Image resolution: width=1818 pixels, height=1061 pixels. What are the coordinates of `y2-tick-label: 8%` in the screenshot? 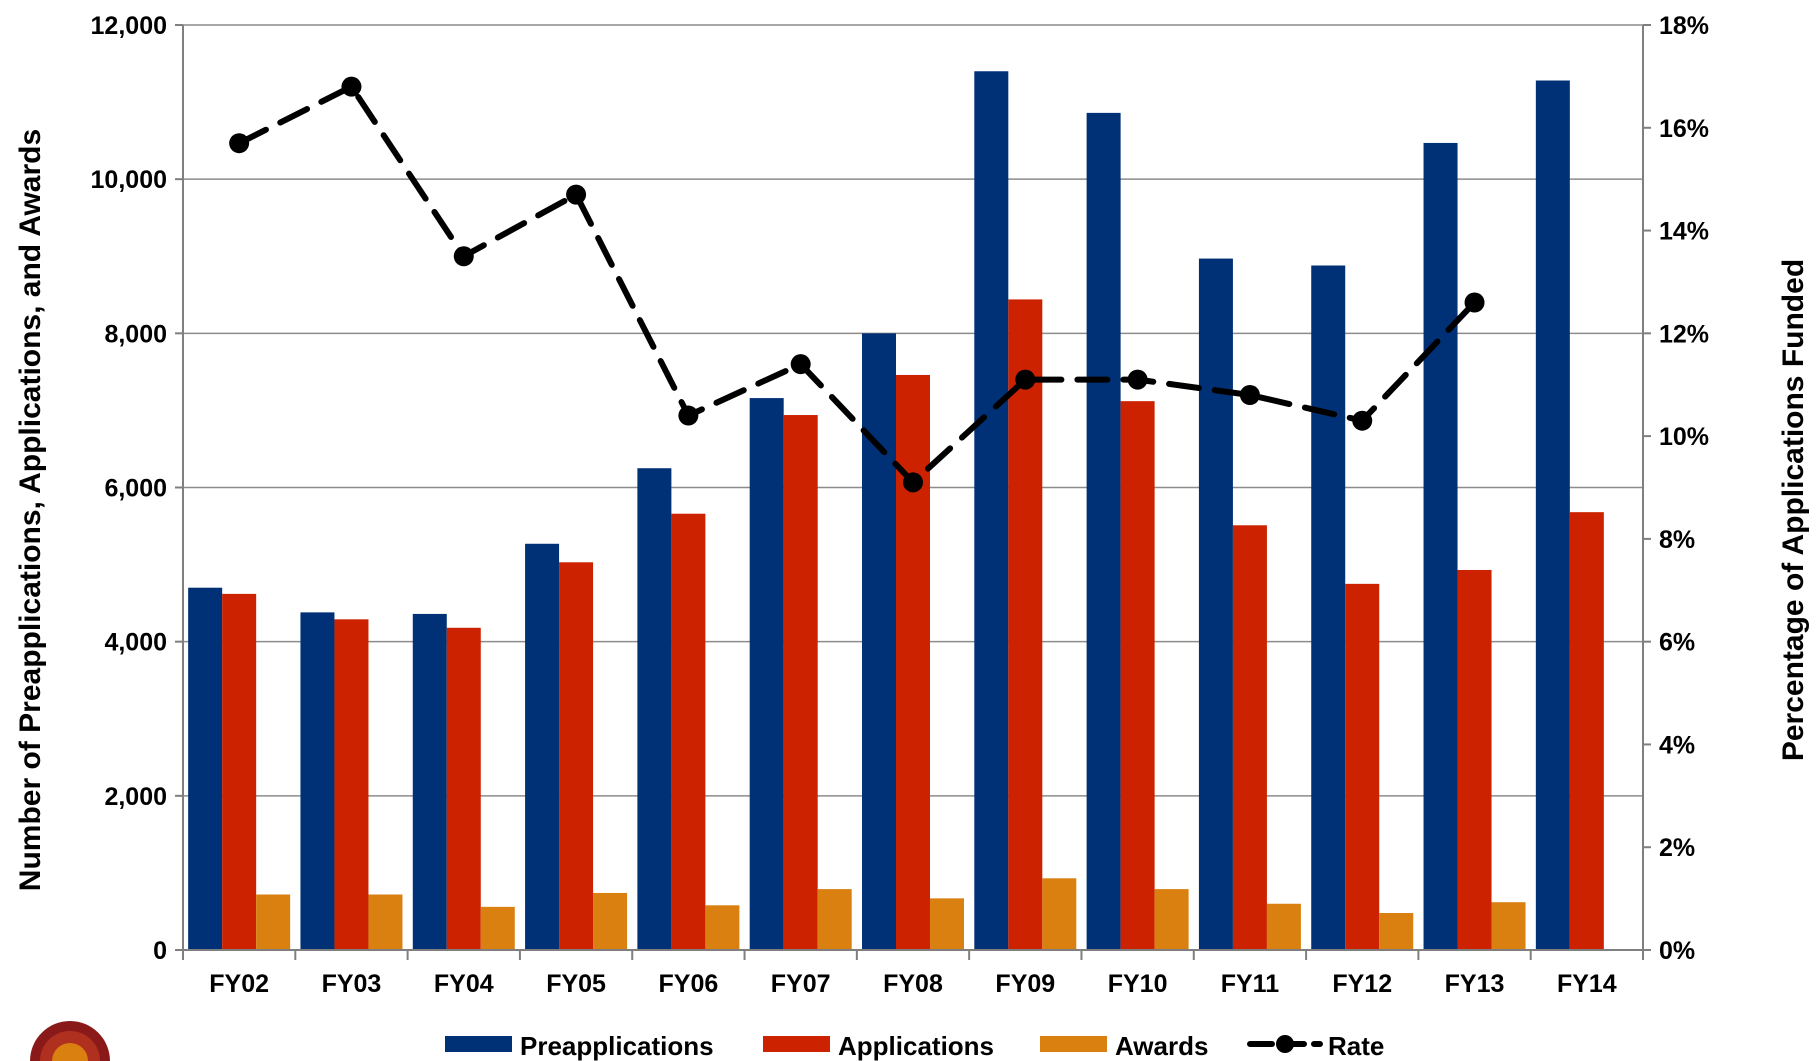 It's located at (1677, 540).